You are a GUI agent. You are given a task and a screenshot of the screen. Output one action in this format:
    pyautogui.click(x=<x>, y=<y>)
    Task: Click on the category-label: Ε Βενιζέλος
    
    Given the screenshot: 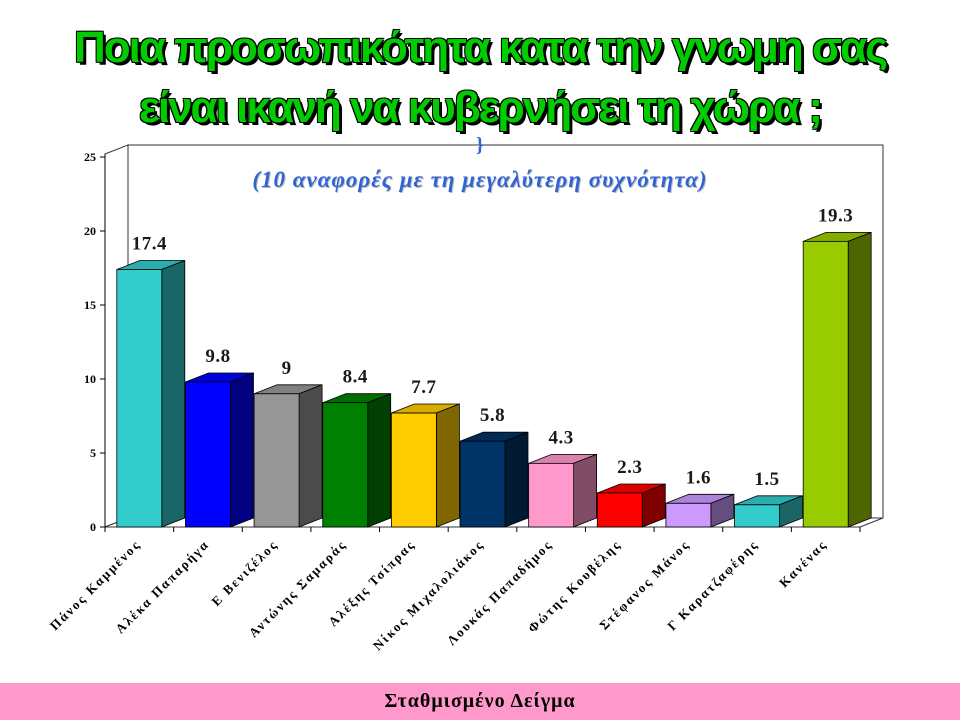 What is the action you would take?
    pyautogui.click(x=244, y=573)
    